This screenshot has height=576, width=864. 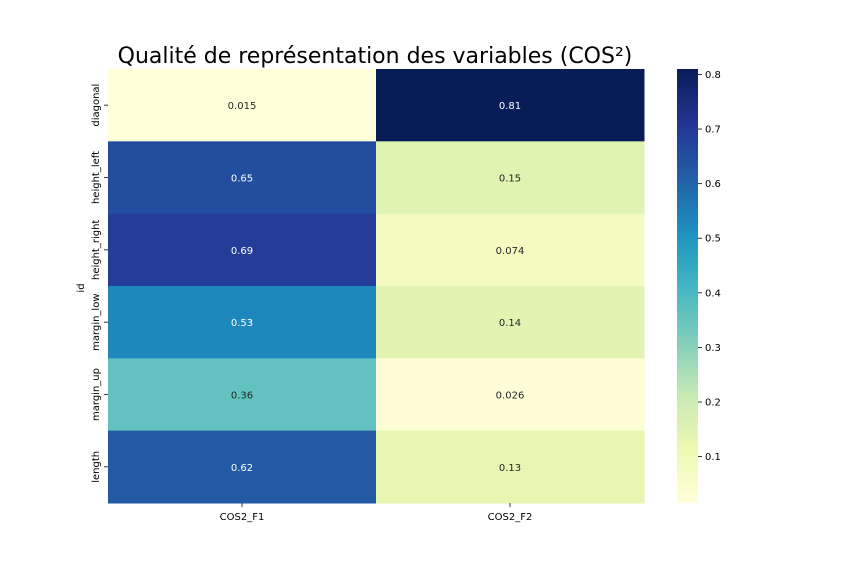 I want to click on cell-value-label: 0.14, so click(x=510, y=323).